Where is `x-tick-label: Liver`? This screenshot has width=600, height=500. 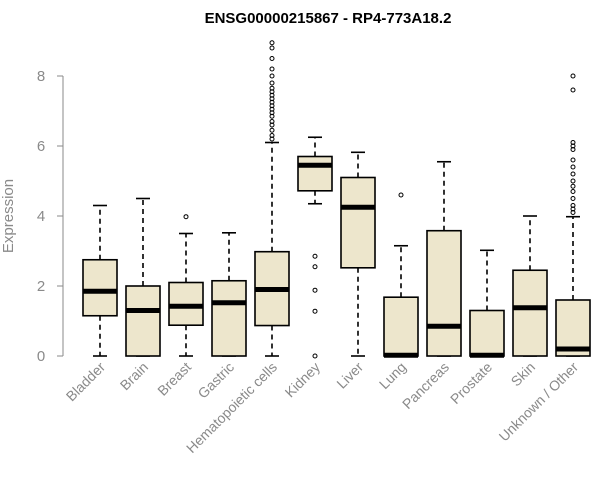 x-tick-label: Liver is located at coordinates (349, 375).